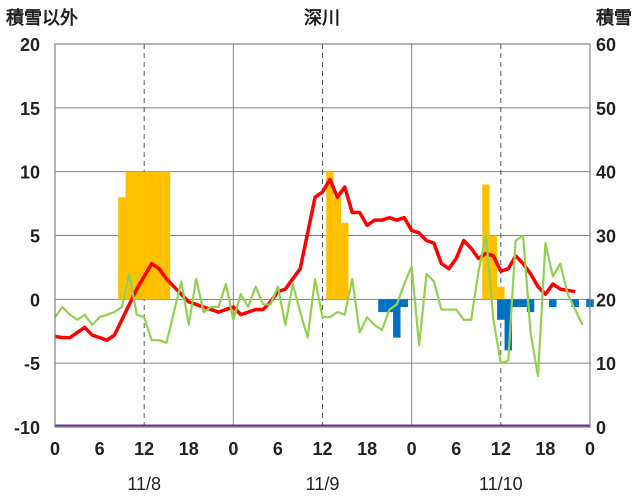 This screenshot has height=501, width=636. I want to click on right-tick-label: 10, so click(606, 364).